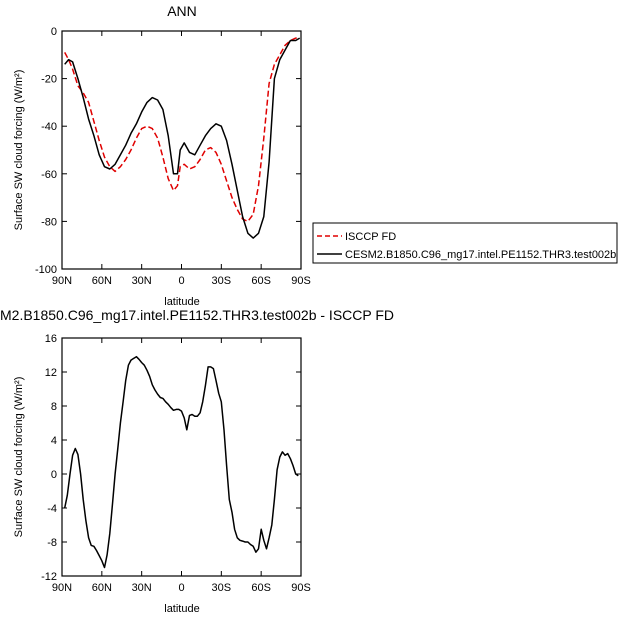 This screenshot has height=619, width=621. What do you see at coordinates (261, 281) in the screenshot?
I see `top-x-tick-label: 60S` at bounding box center [261, 281].